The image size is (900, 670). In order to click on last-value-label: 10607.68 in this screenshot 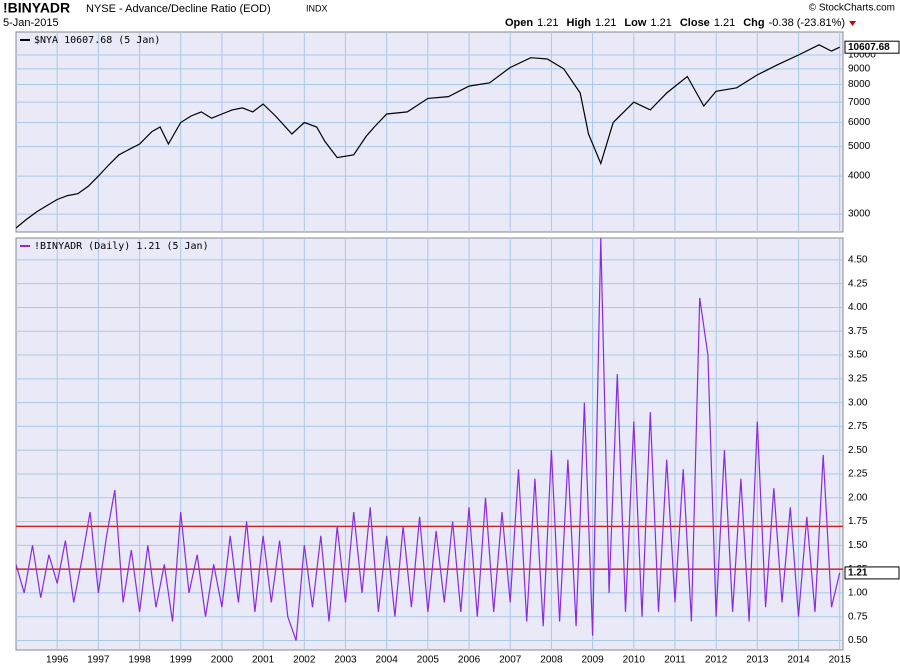, I will do `click(869, 47)`.